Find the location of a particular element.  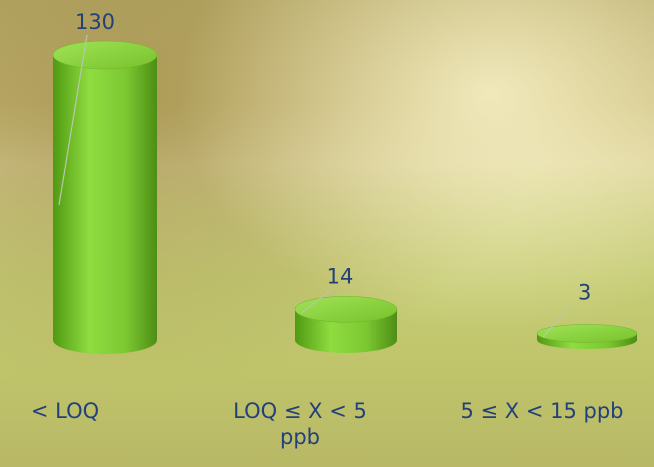

category-label: < LOQ is located at coordinates (65, 411).